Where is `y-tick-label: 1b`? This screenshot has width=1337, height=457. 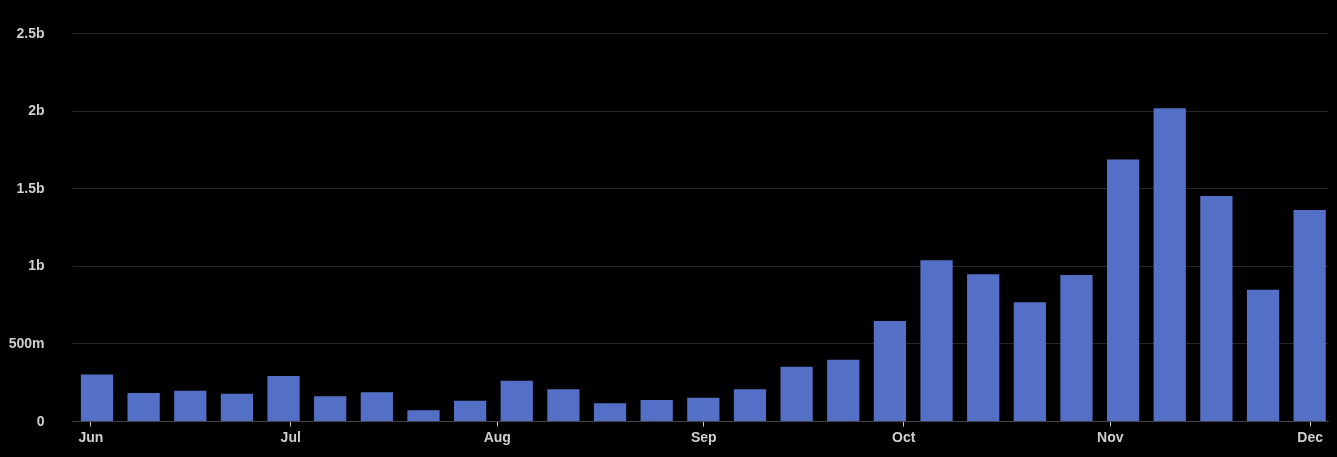 y-tick-label: 1b is located at coordinates (36, 265).